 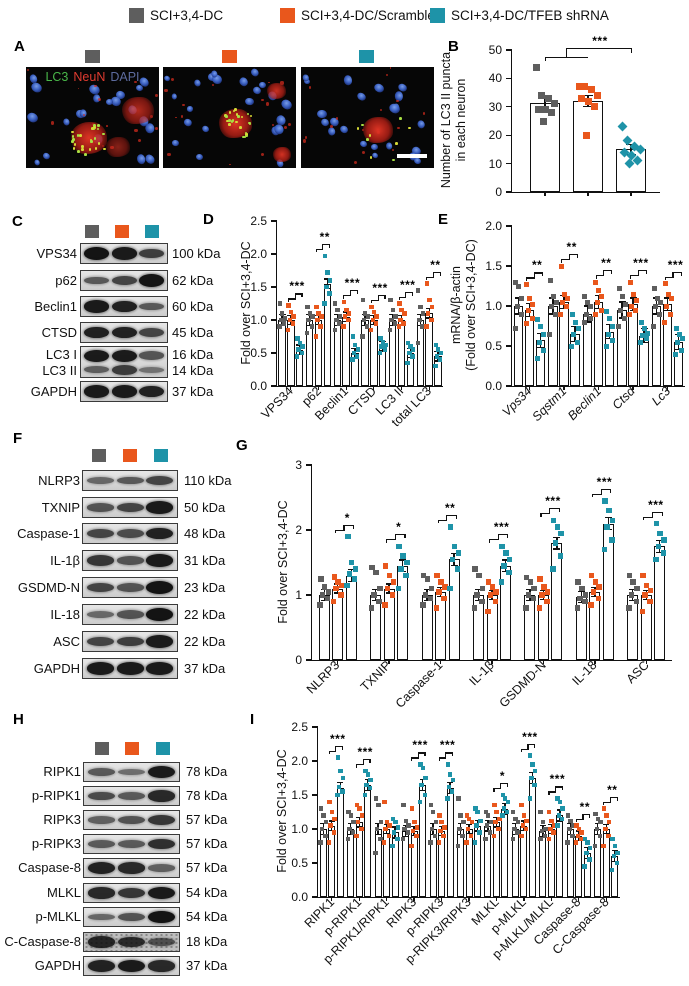 I want to click on x-tick, so click(x=332, y=899).